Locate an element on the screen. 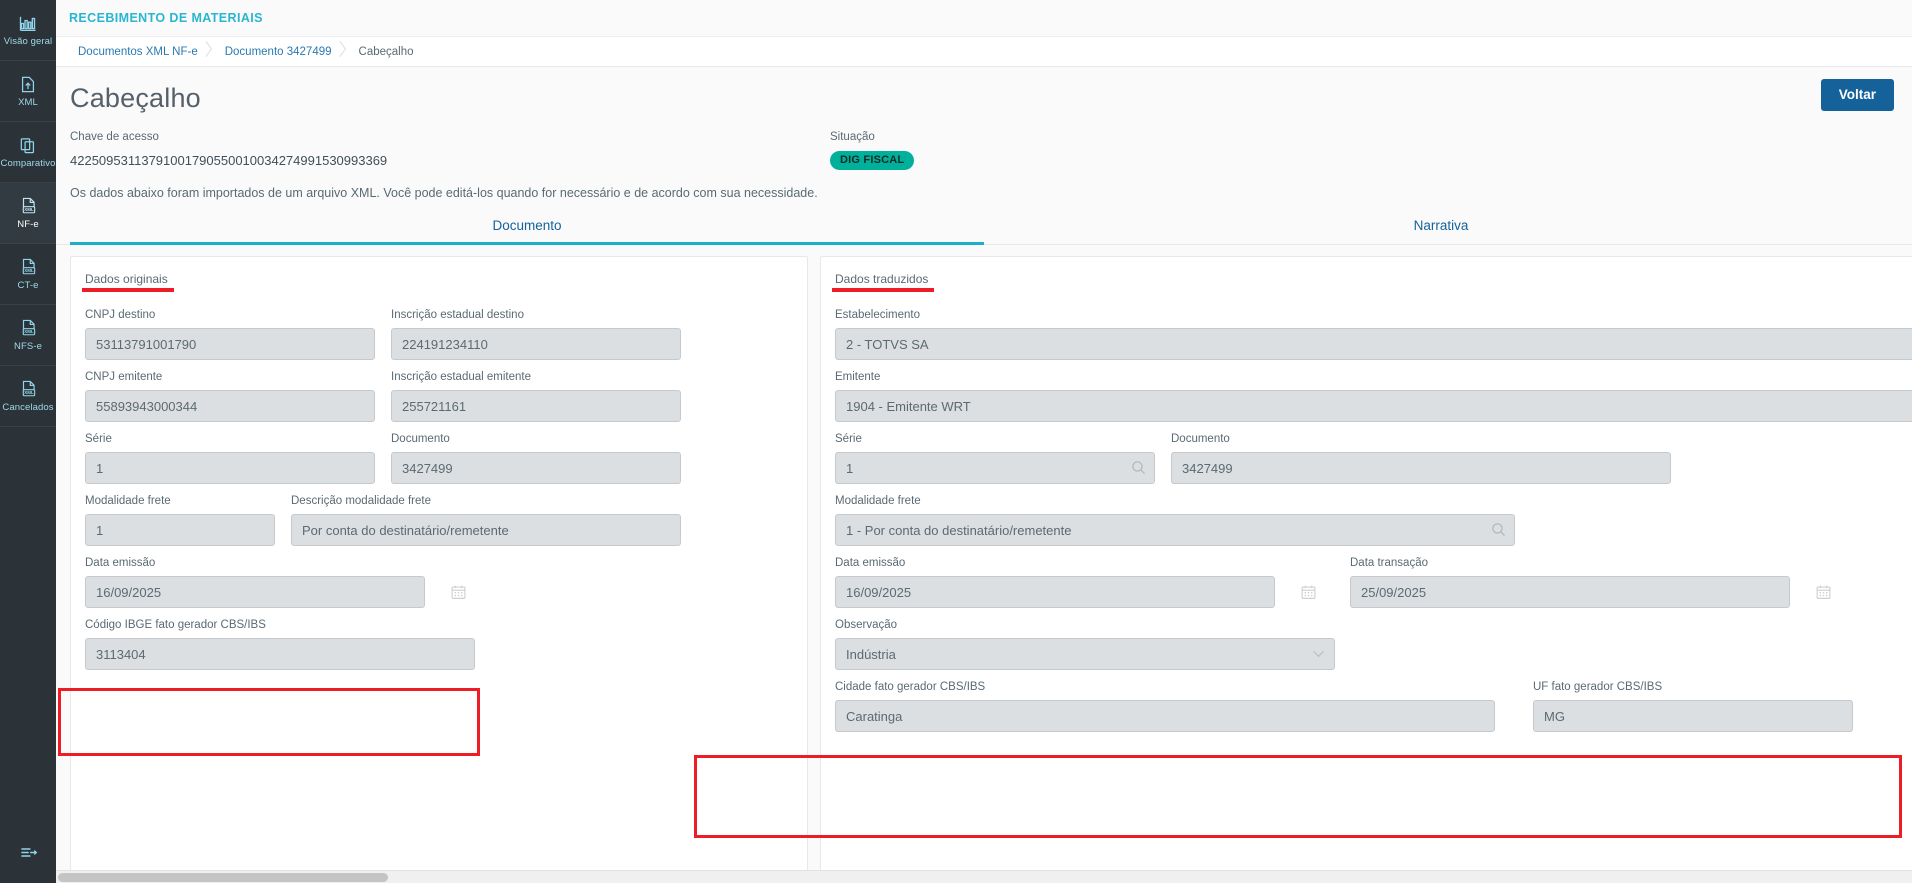  modalidade-frete-label: Modalidade frete is located at coordinates (128, 501).